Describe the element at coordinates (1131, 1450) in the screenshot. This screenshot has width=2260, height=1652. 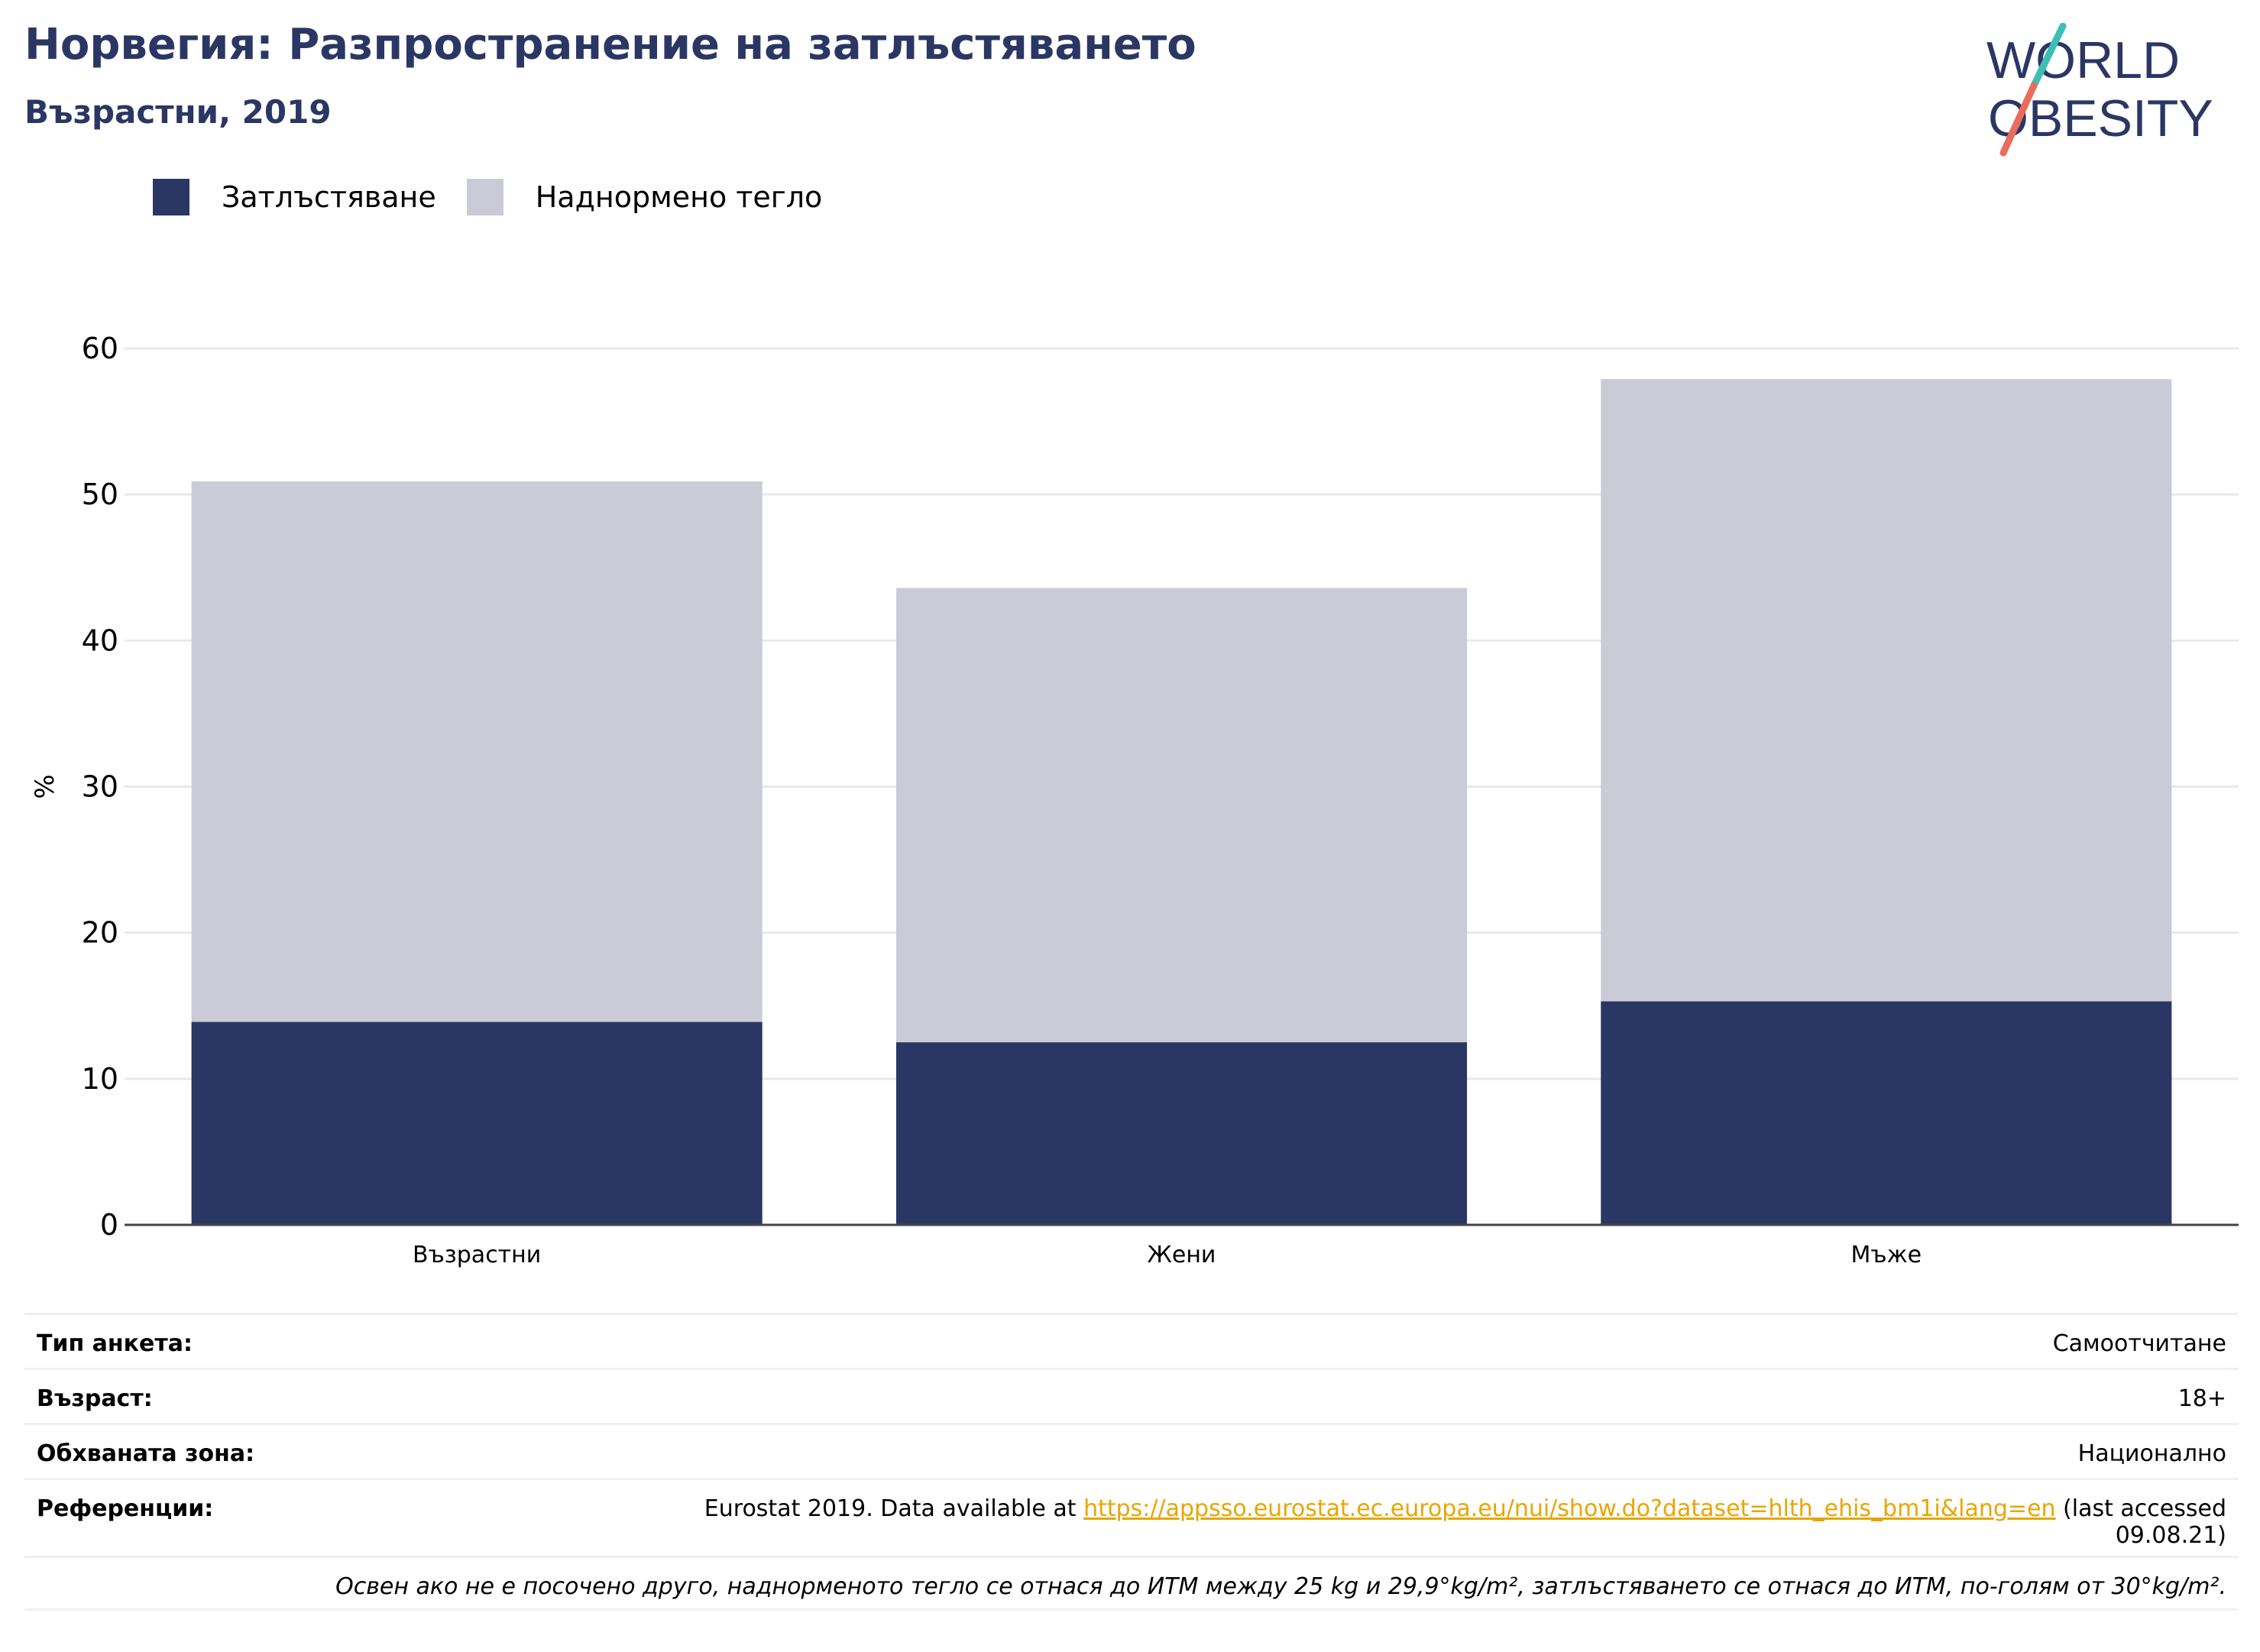
I see `info-row-area: Обхваната зона: Национално` at that location.